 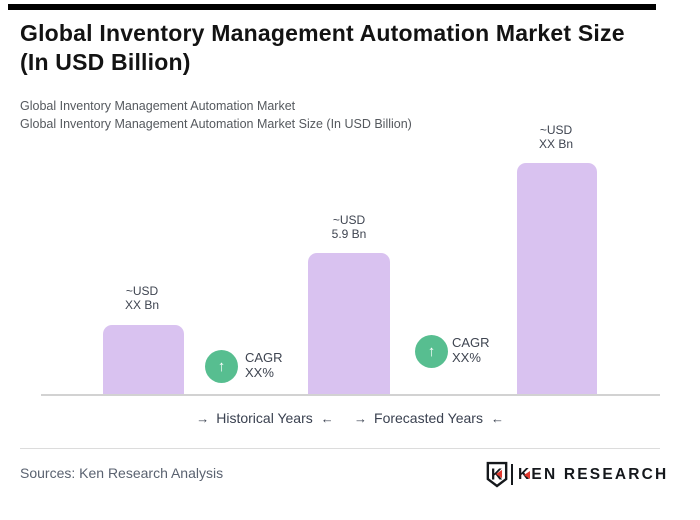 I want to click on bar-value-label: ~USD 5.9 Bn, so click(x=349, y=227).